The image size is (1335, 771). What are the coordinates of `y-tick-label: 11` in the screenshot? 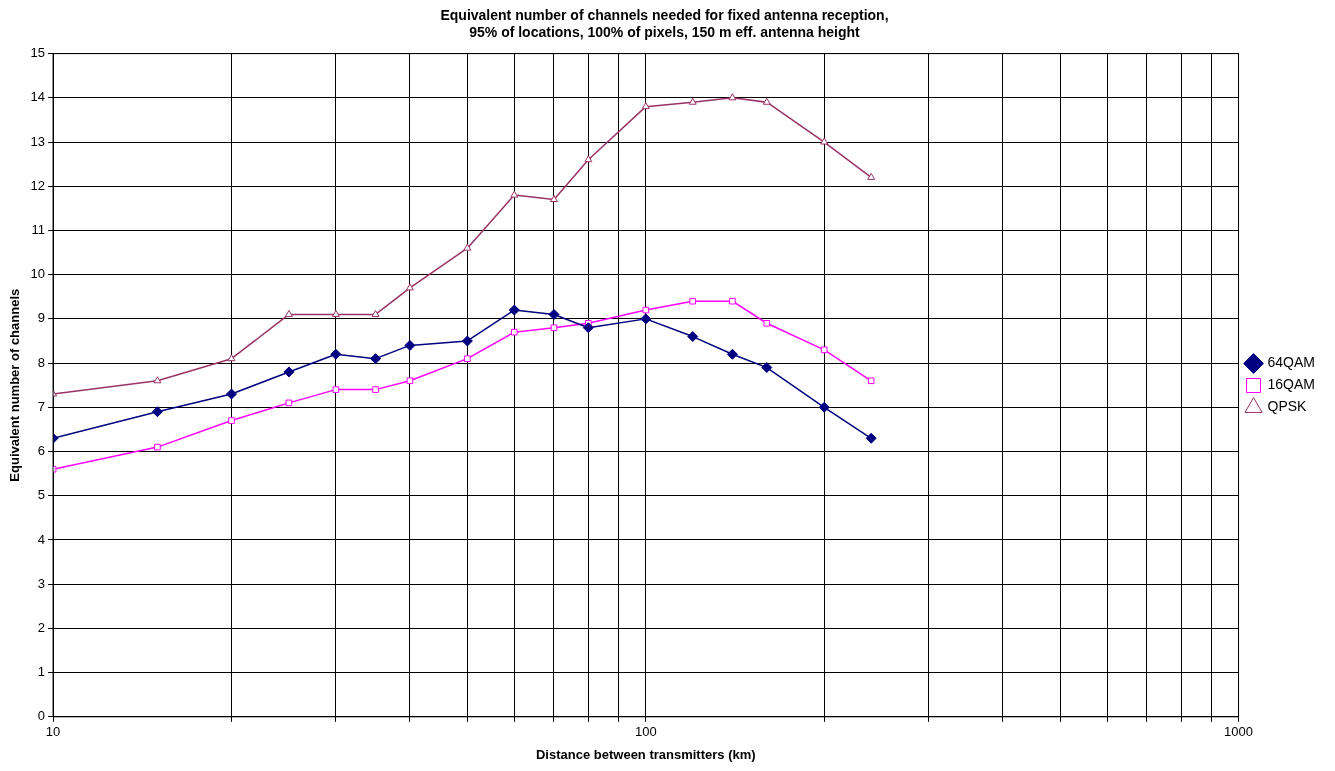 It's located at (38, 230).